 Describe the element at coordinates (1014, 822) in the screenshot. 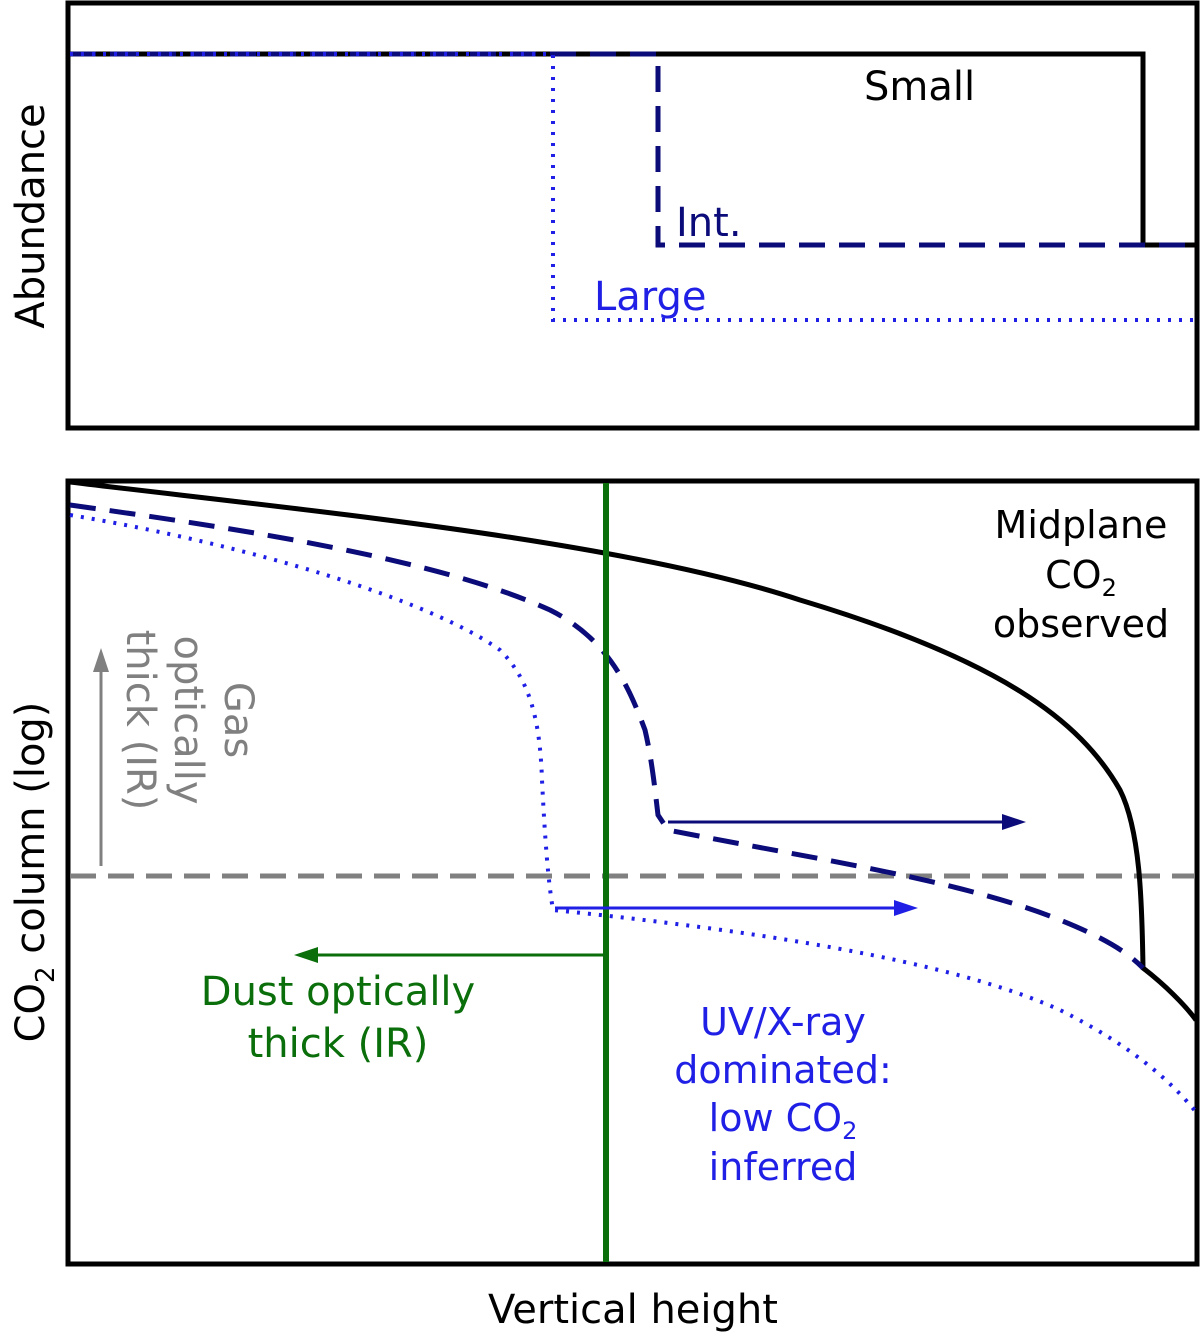

I see `intermediate-arrow-head` at that location.